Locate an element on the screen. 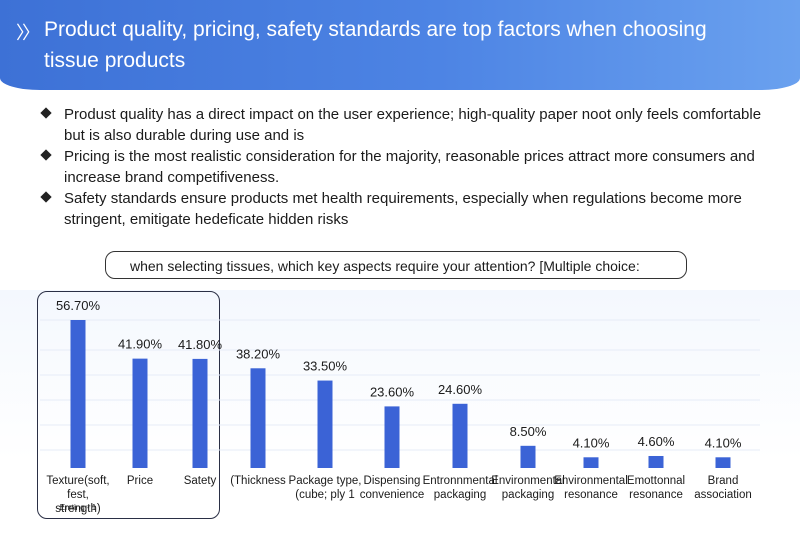 Image resolution: width=800 pixels, height=533 pixels. data-label: 24.60% is located at coordinates (460, 389).